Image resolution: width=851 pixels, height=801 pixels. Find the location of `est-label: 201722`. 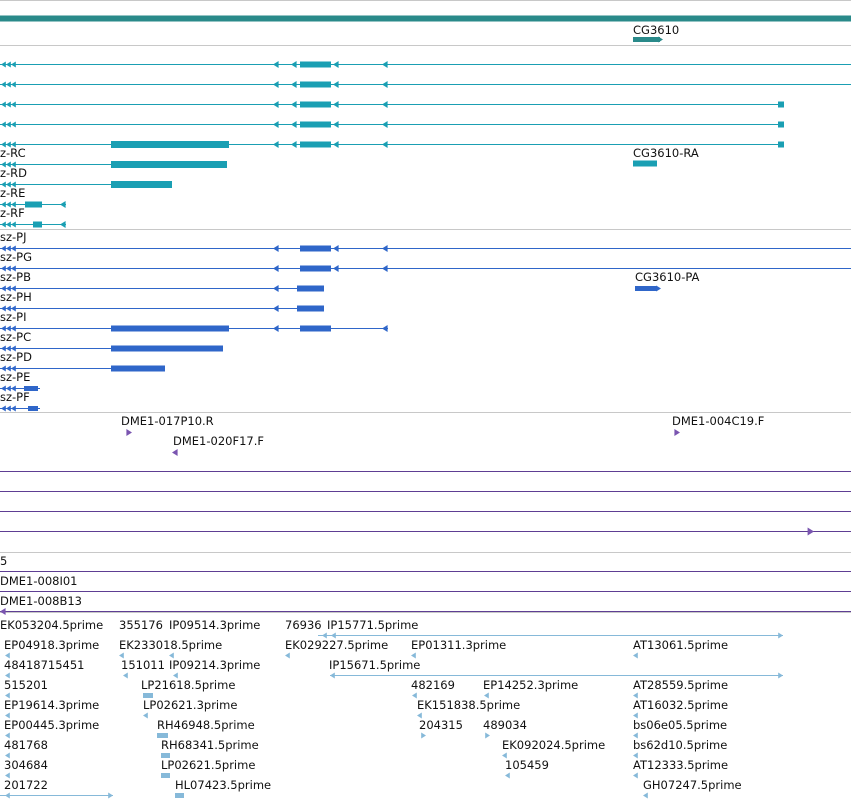

est-label: 201722 is located at coordinates (26, 785).